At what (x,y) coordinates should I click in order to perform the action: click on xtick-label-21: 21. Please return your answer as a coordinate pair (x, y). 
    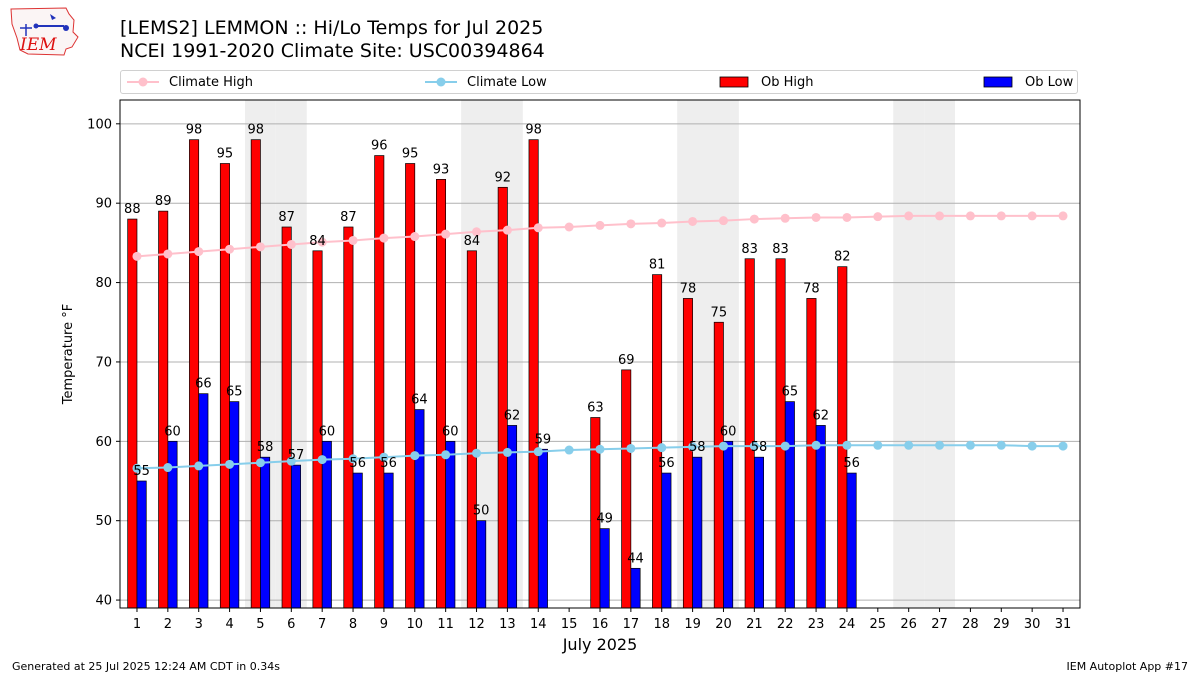
    Looking at the image, I should click on (754, 624).